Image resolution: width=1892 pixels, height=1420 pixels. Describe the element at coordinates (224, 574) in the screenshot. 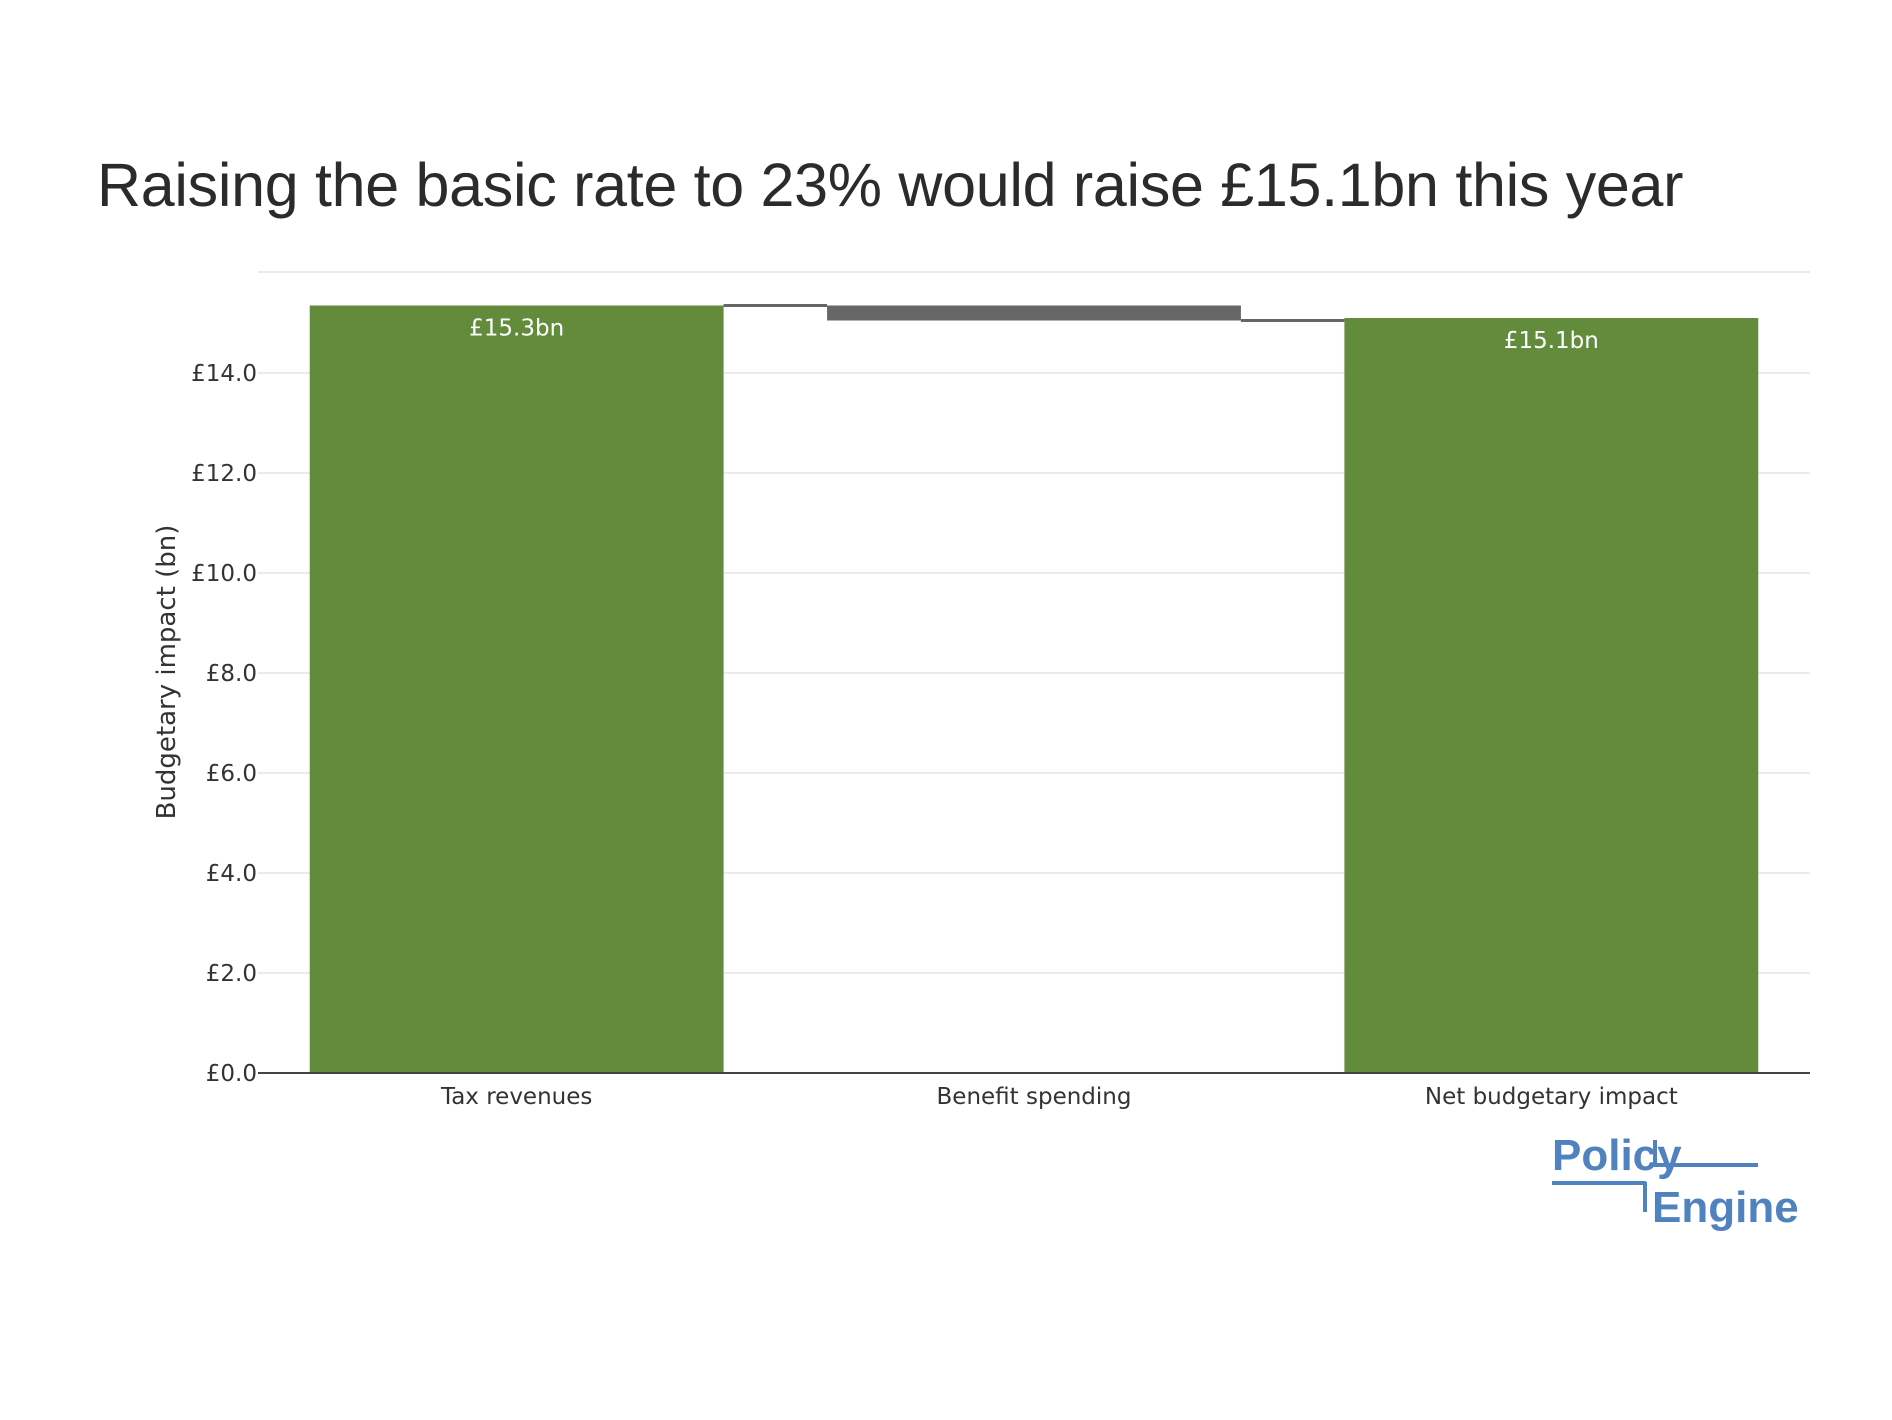

I see `y-tick-label: £10.0` at that location.